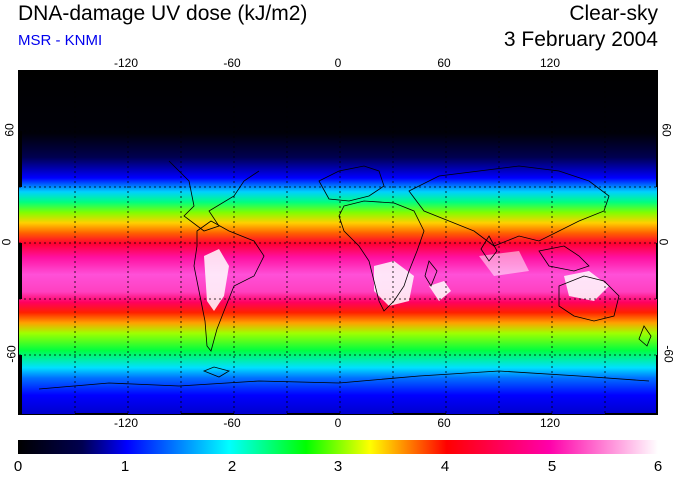 Image resolution: width=678 pixels, height=480 pixels. Describe the element at coordinates (666, 130) in the screenshot. I see `lat-label-right: 60` at that location.